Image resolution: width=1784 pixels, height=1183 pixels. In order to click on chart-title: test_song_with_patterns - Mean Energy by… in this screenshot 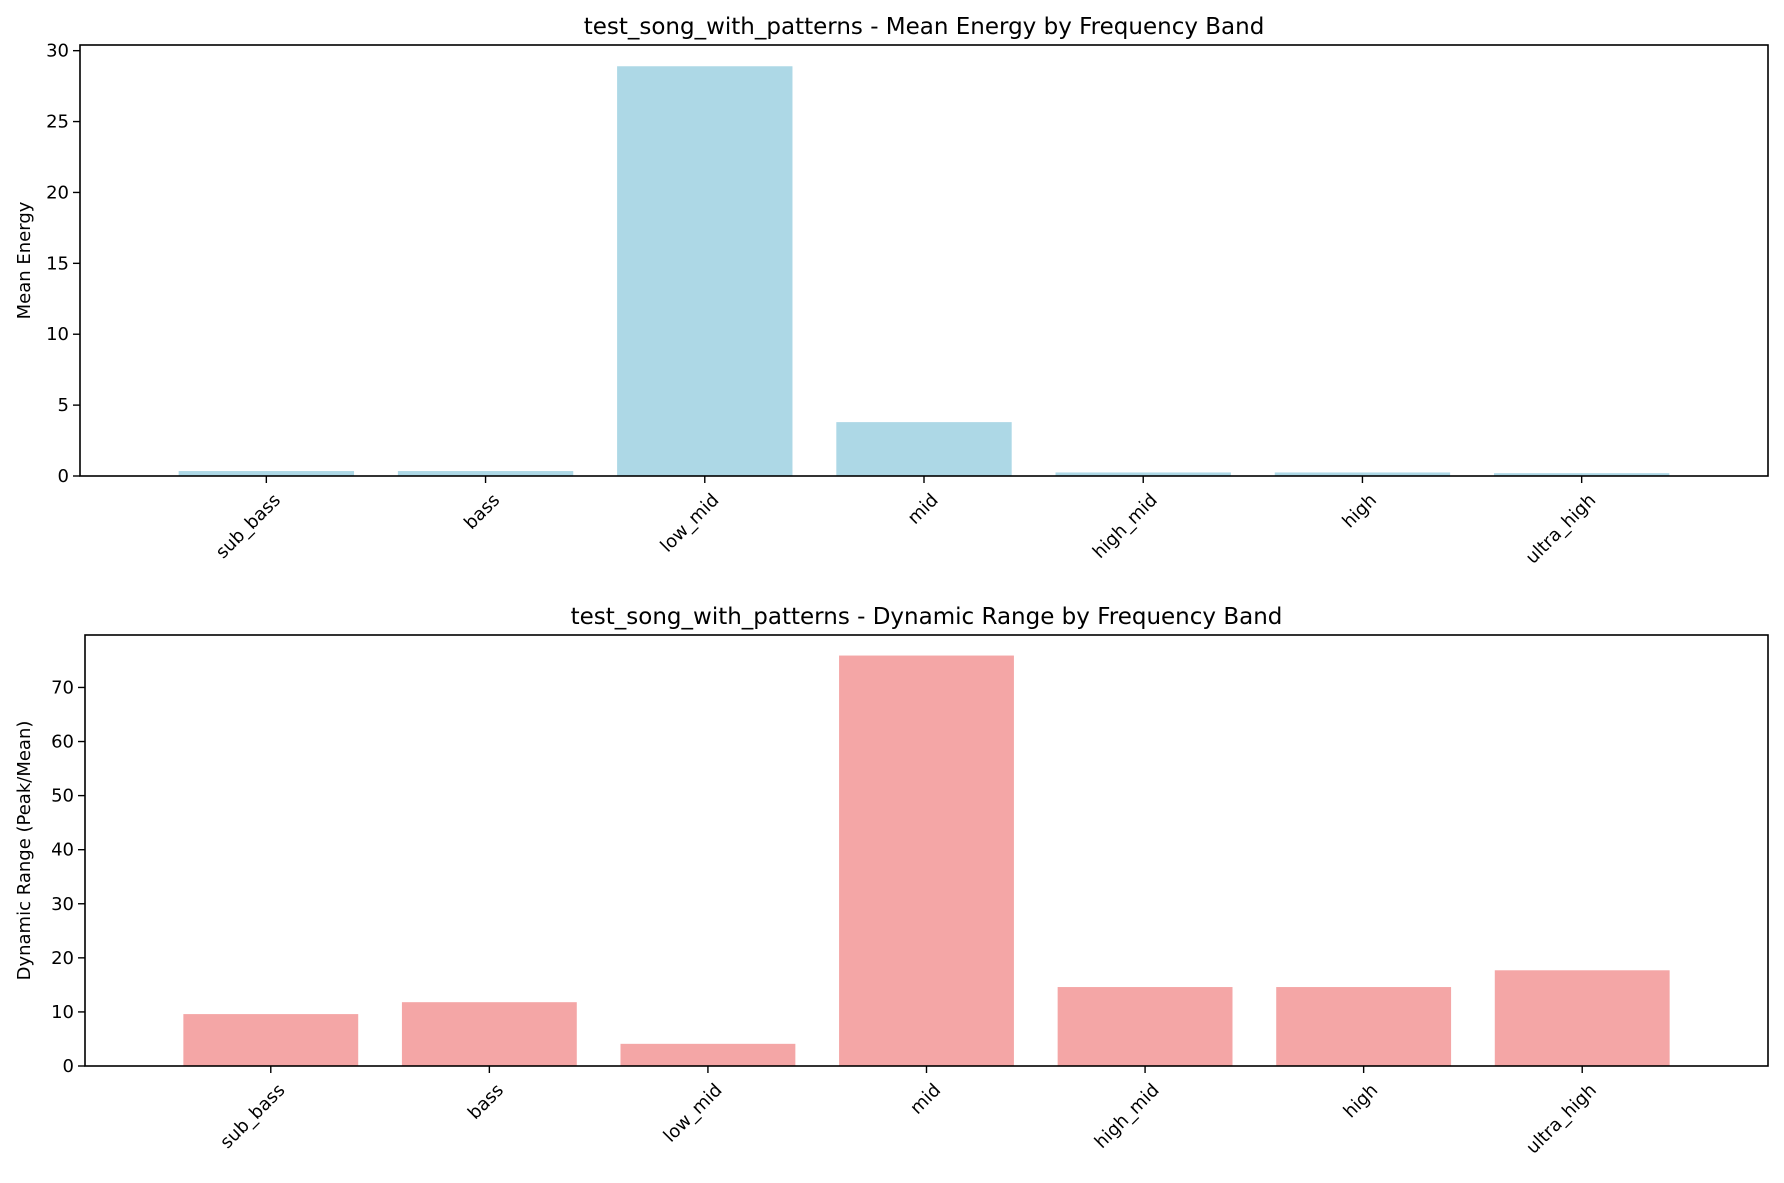, I will do `click(924, 27)`.